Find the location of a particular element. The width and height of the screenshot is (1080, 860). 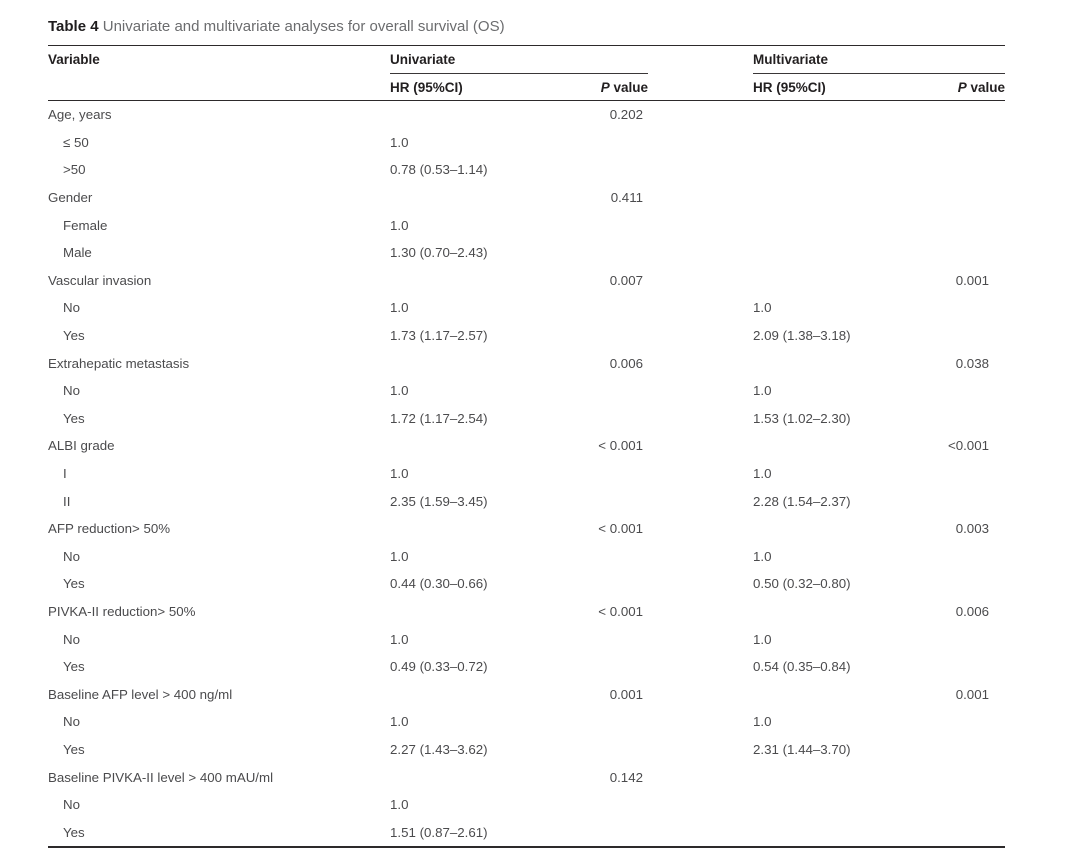

variable-cell: II is located at coordinates (67, 501).